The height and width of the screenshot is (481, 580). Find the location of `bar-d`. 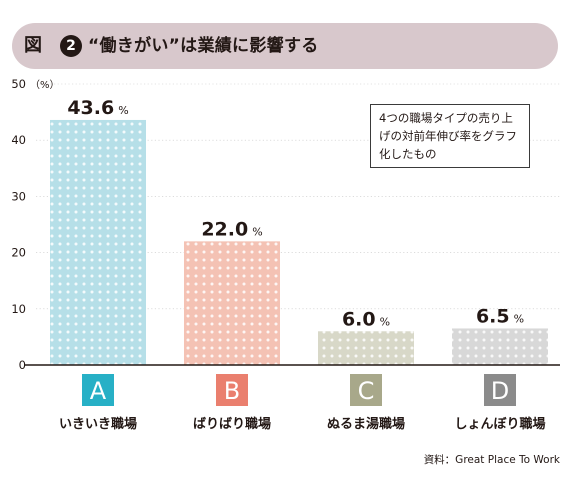

bar-d is located at coordinates (500, 346).